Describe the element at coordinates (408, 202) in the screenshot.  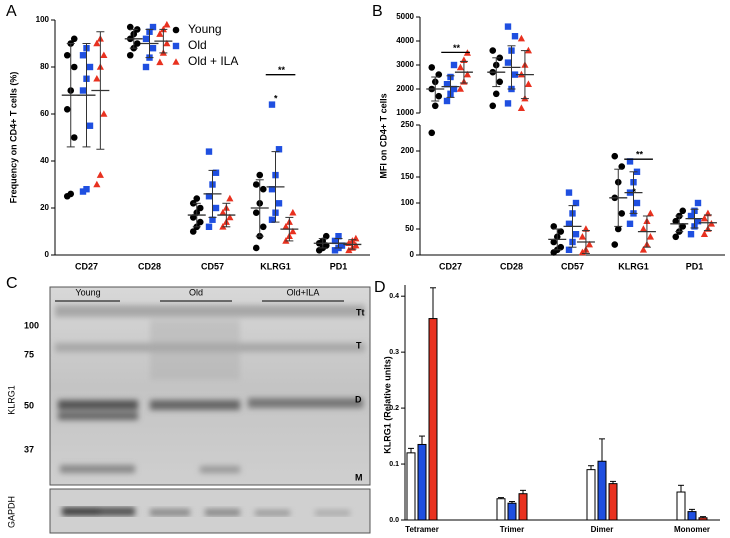
I see `y-tick-label: 100` at that location.